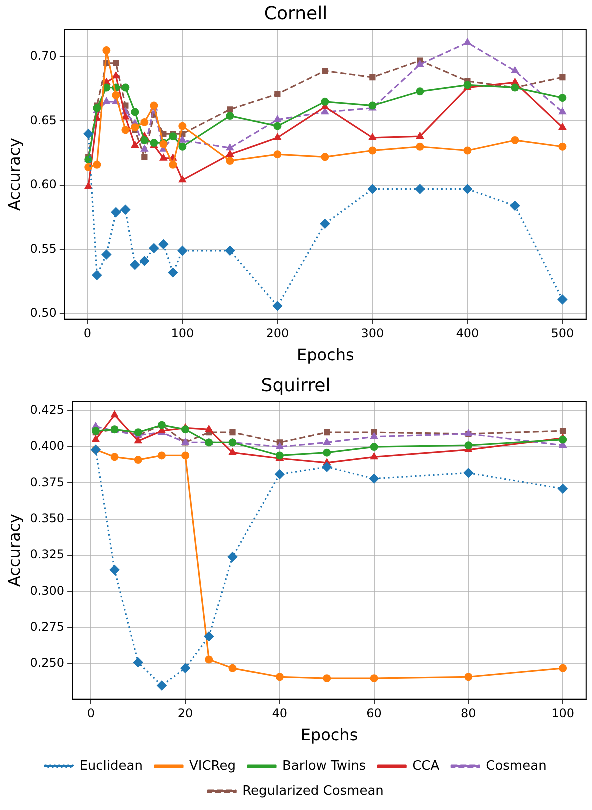  Describe the element at coordinates (280, 713) in the screenshot. I see `x-tick-label: 40` at that location.